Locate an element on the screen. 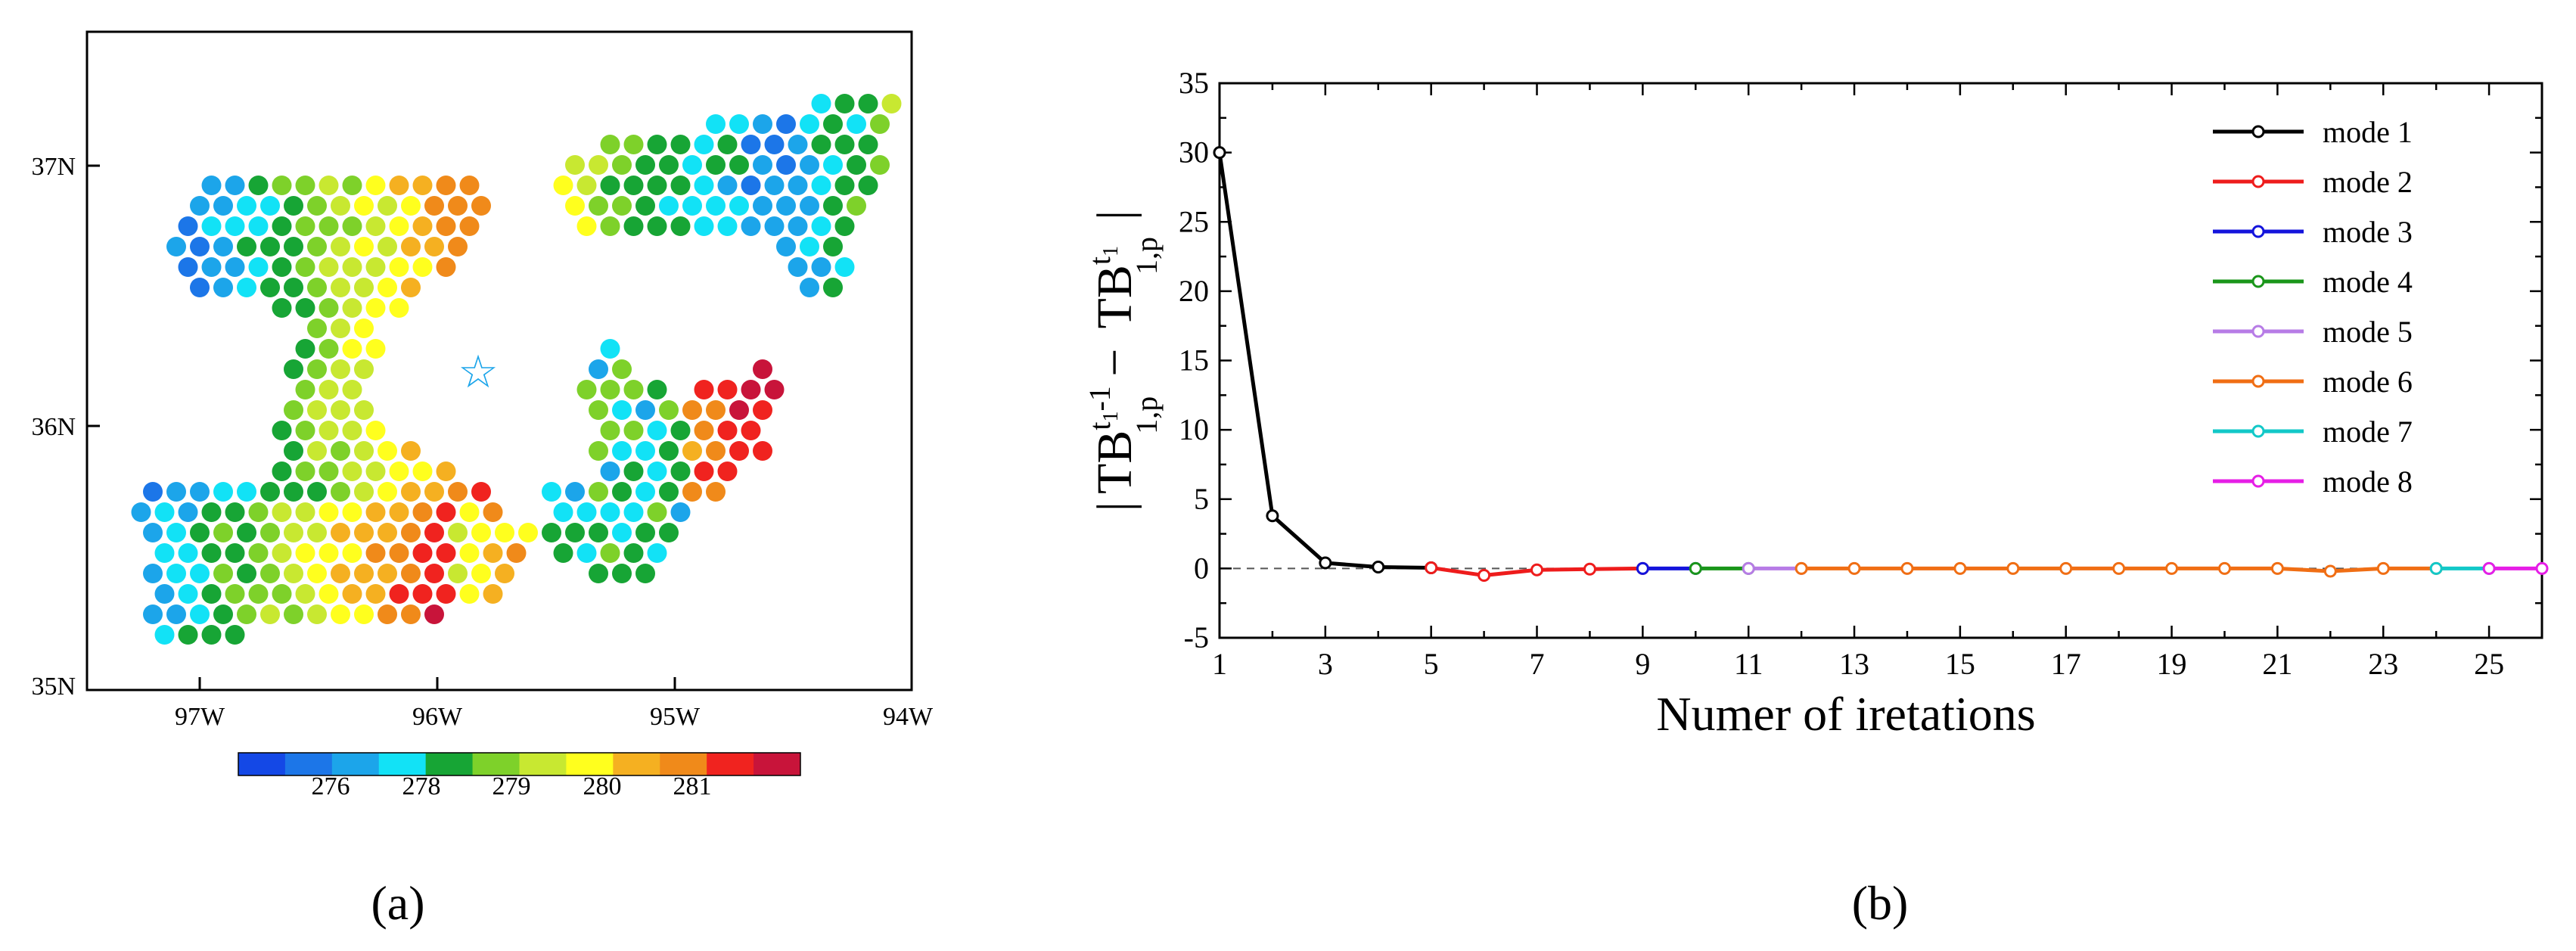 The height and width of the screenshot is (951, 2576). ytick-label: 30 is located at coordinates (1194, 152).